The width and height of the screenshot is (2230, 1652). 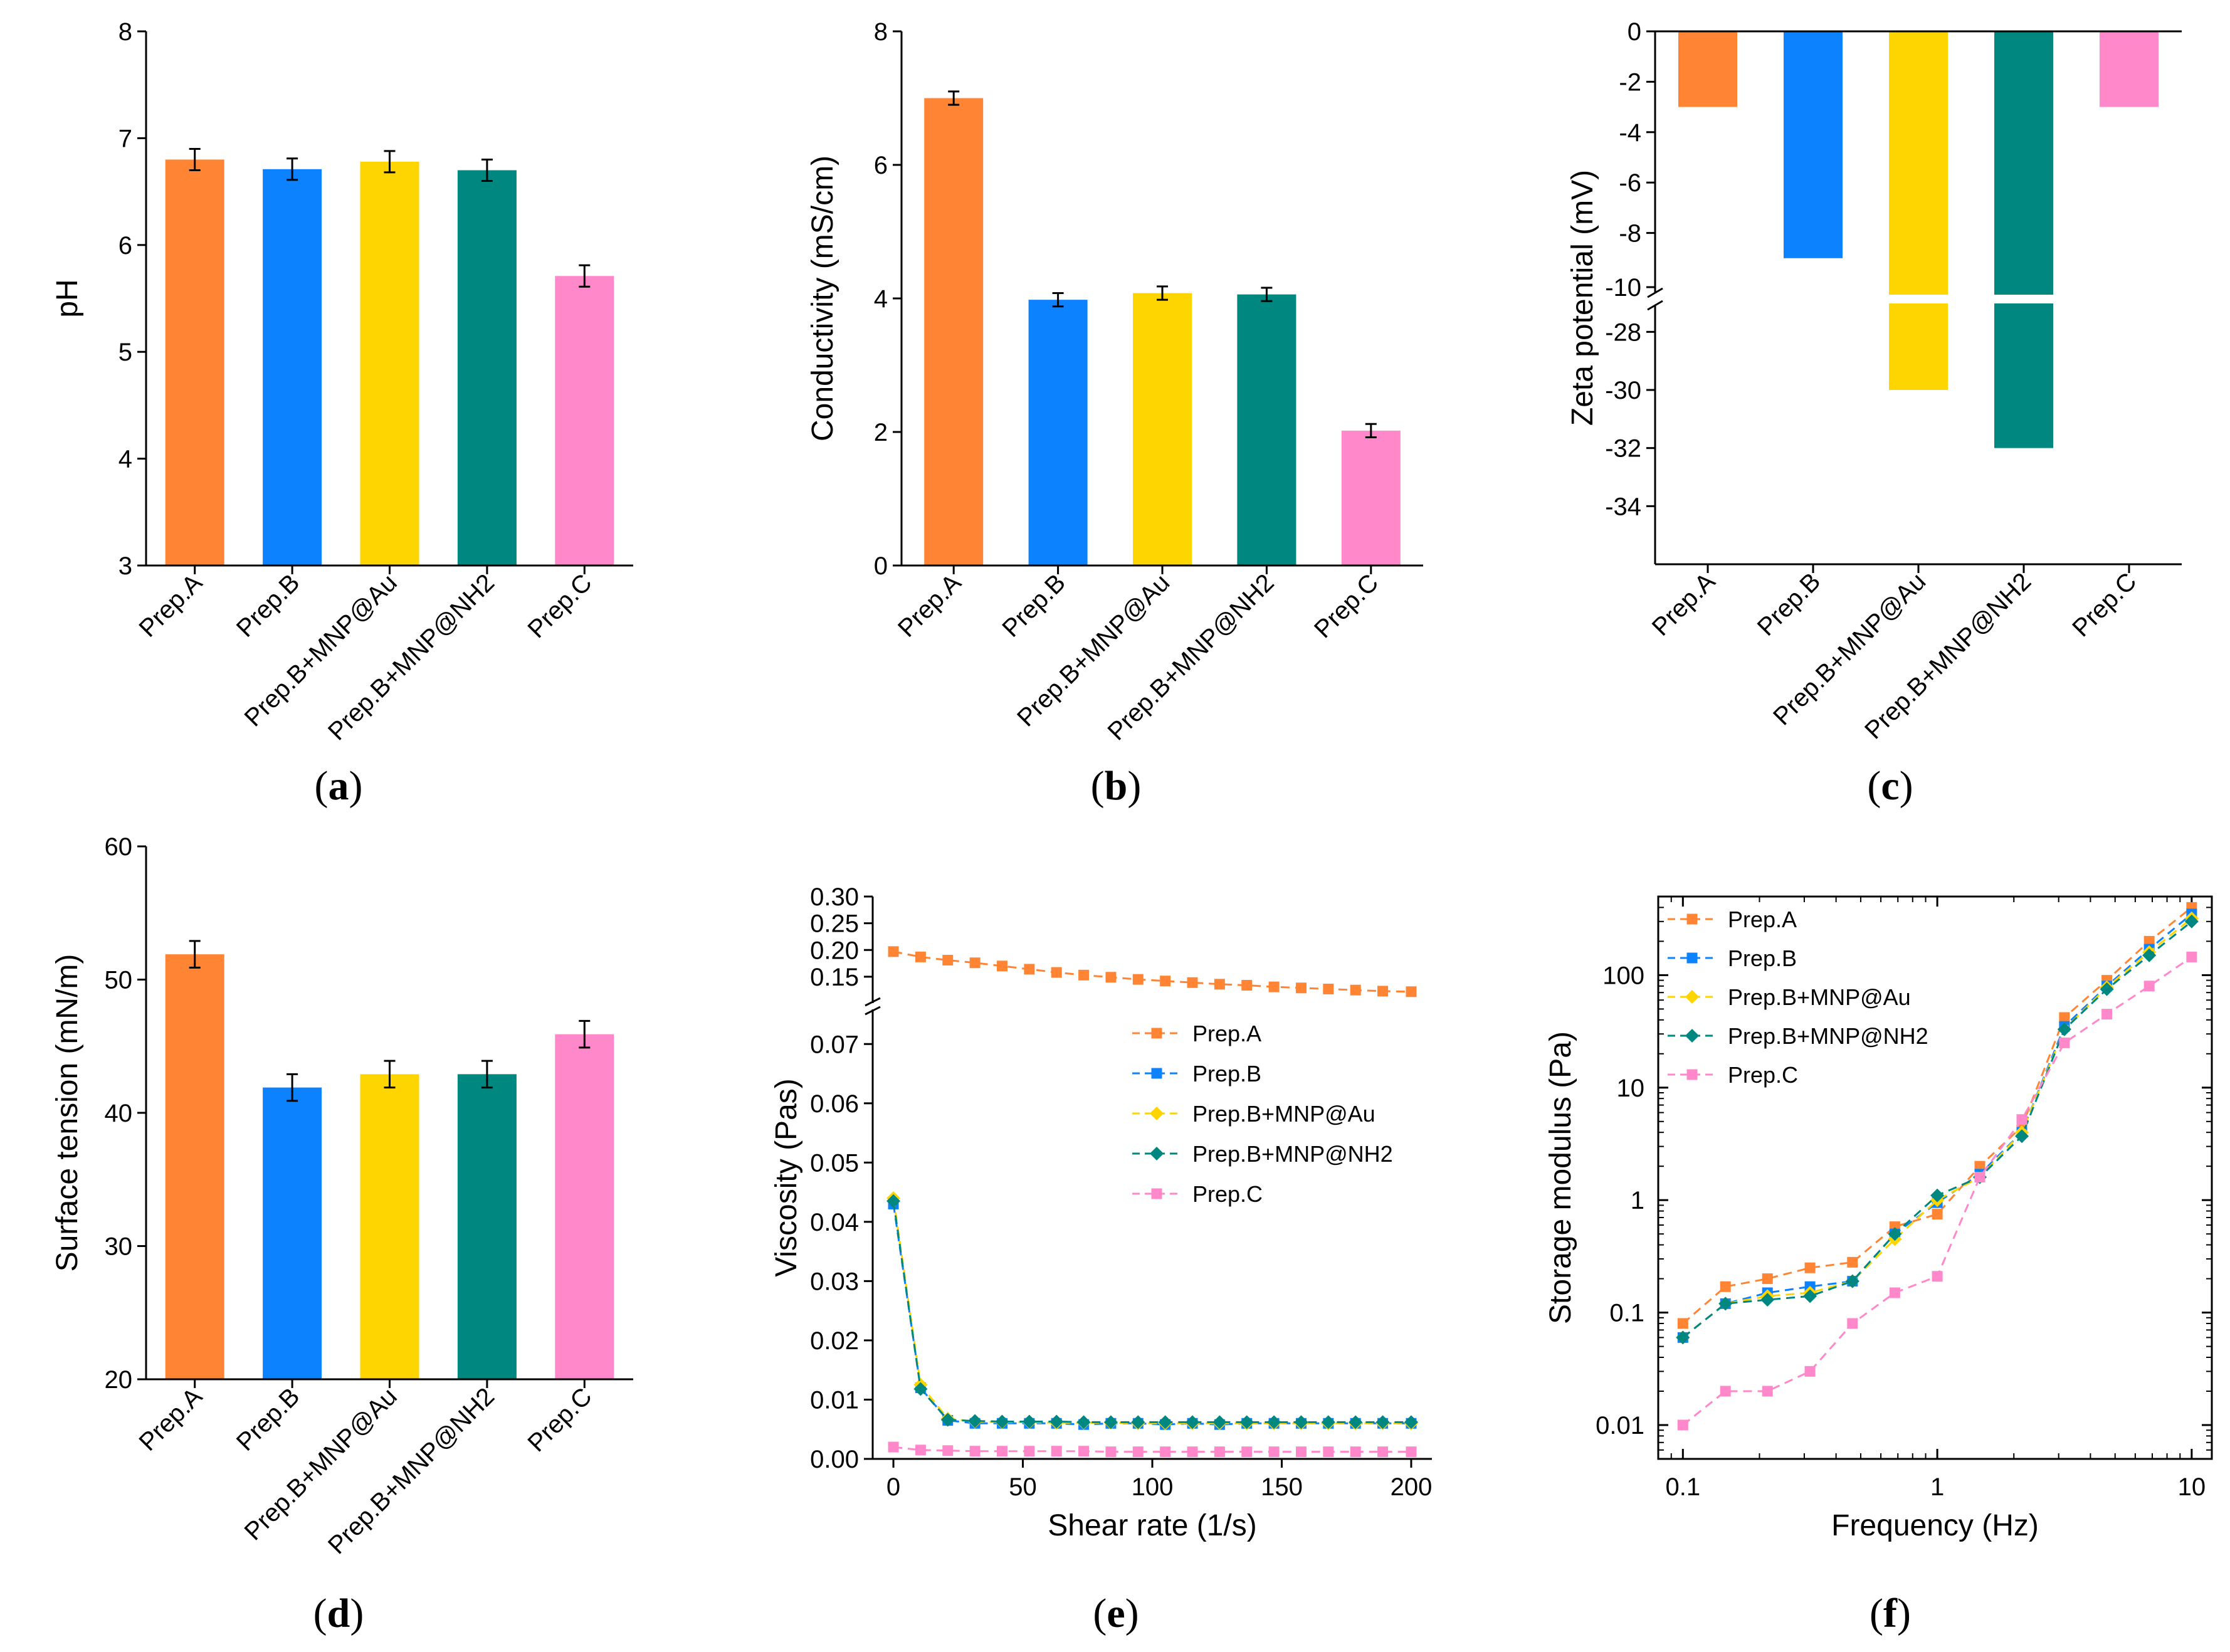 What do you see at coordinates (1876, 1613) in the screenshot?
I see `panel-label-open-paren: (` at bounding box center [1876, 1613].